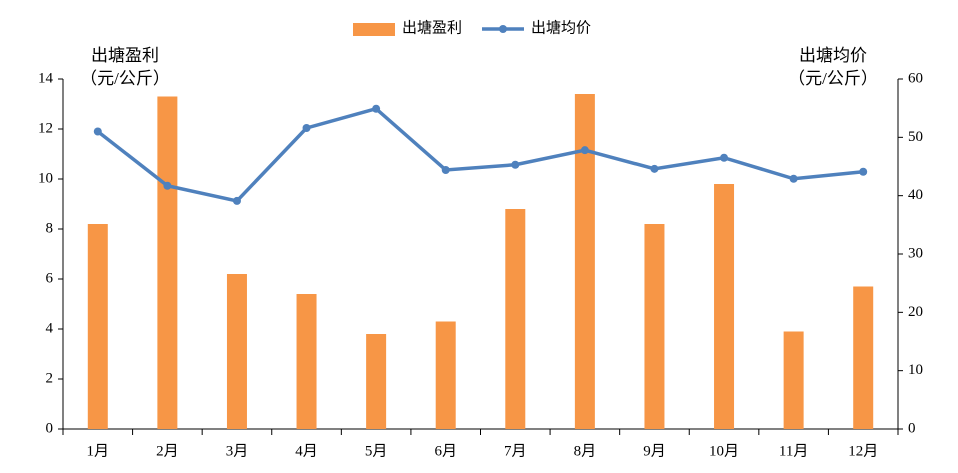 This screenshot has width=958, height=473. I want to click on y-axis-label: （元/公斤）, so click(125, 78).